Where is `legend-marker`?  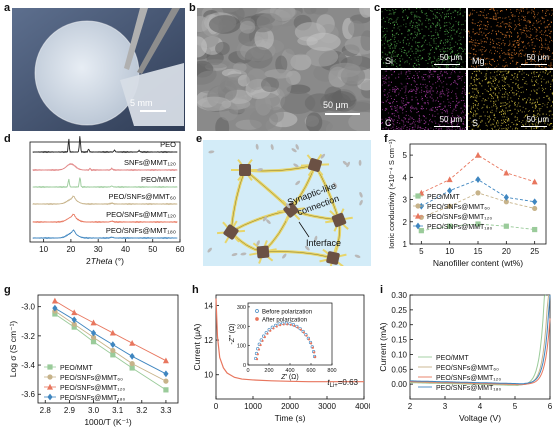 legend-marker is located at coordinates (50, 386).